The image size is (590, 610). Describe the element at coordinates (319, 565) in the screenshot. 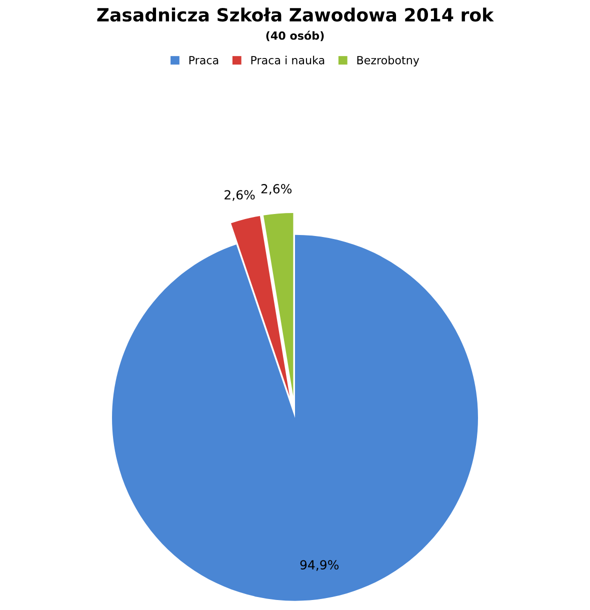

I see `data-label: 94,9%` at that location.